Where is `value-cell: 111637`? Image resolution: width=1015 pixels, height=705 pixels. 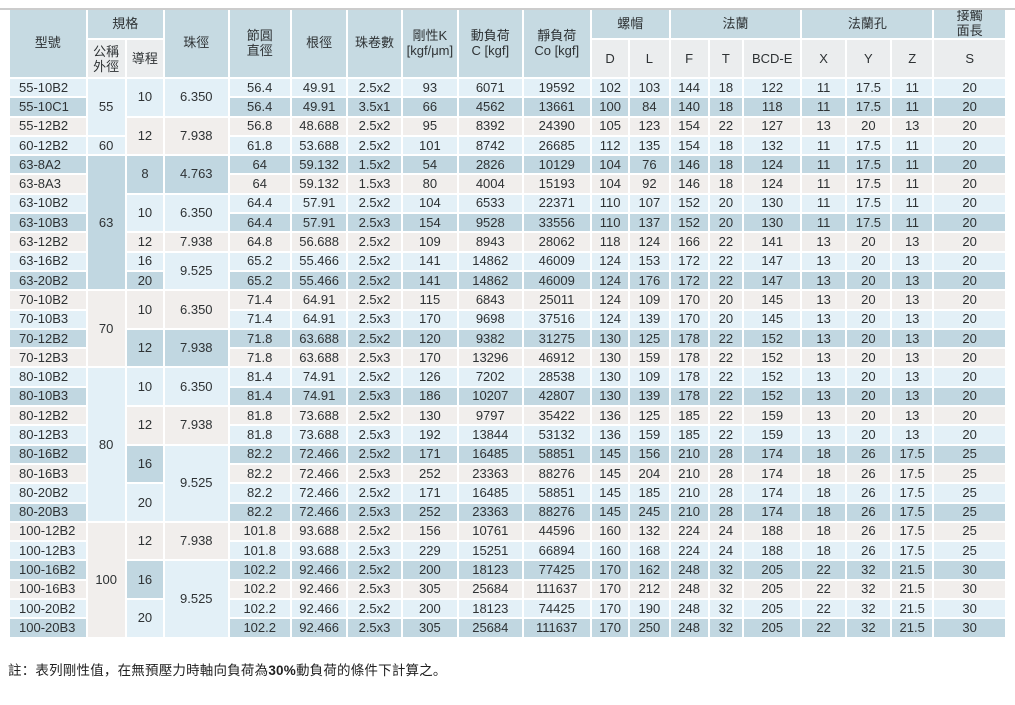
value-cell: 111637 is located at coordinates (556, 628).